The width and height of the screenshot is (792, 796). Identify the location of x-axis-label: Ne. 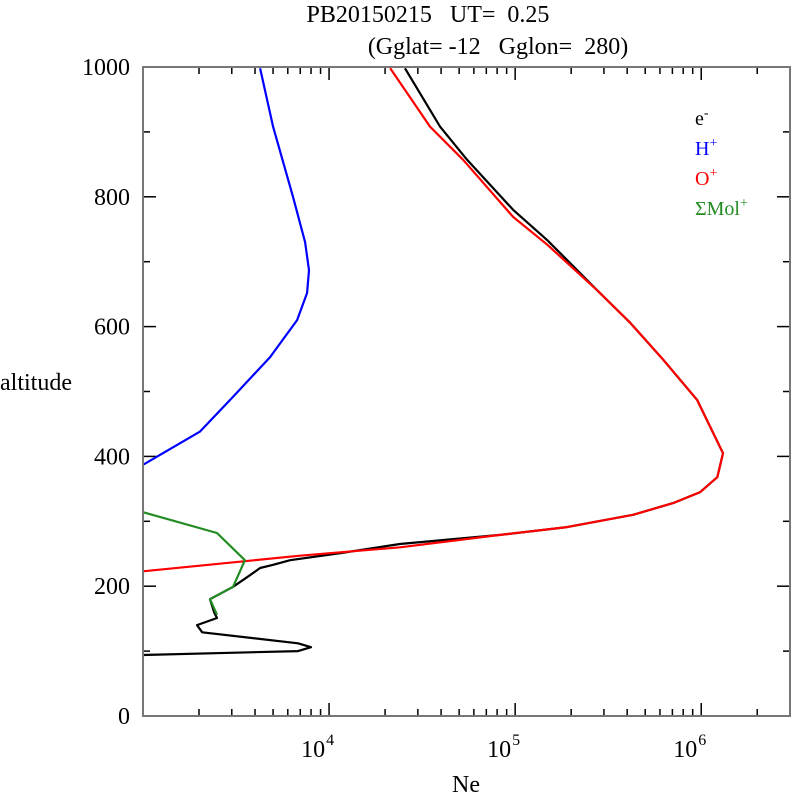
(466, 784).